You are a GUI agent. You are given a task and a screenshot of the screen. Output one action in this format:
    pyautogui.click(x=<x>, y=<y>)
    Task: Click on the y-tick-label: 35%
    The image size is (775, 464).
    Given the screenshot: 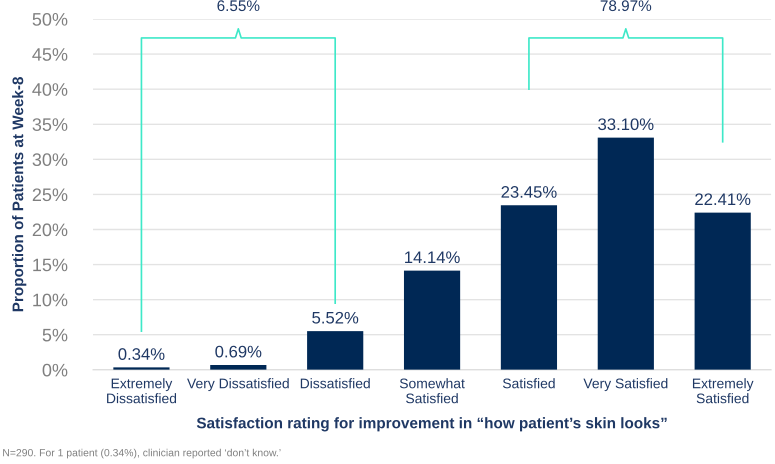 What is the action you would take?
    pyautogui.click(x=50, y=124)
    